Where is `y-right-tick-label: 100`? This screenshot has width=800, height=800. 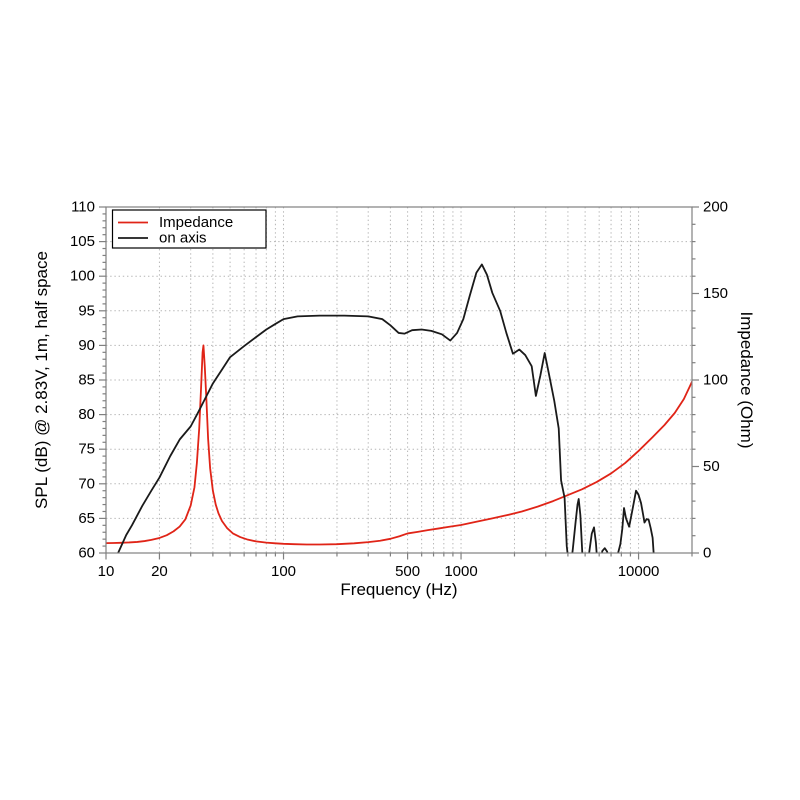 y-right-tick-label: 100 is located at coordinates (715, 380).